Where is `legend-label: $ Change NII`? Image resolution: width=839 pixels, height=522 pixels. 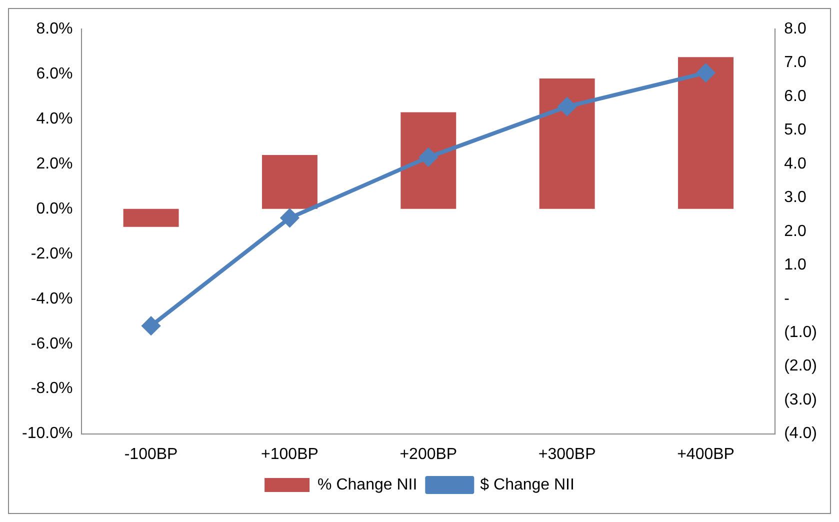
legend-label: $ Change NII is located at coordinates (527, 485).